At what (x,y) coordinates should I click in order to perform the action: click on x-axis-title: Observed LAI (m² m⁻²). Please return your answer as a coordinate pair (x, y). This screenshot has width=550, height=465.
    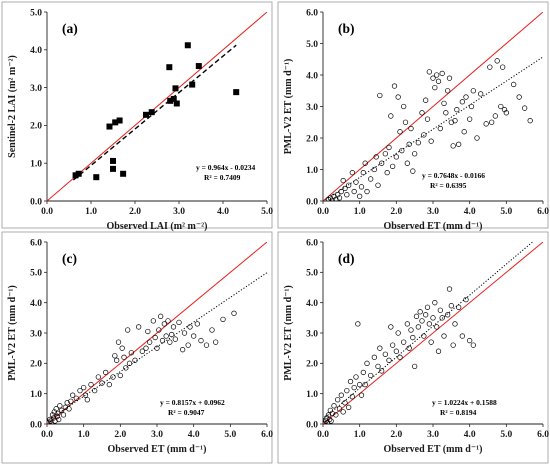
    Looking at the image, I should click on (157, 226).